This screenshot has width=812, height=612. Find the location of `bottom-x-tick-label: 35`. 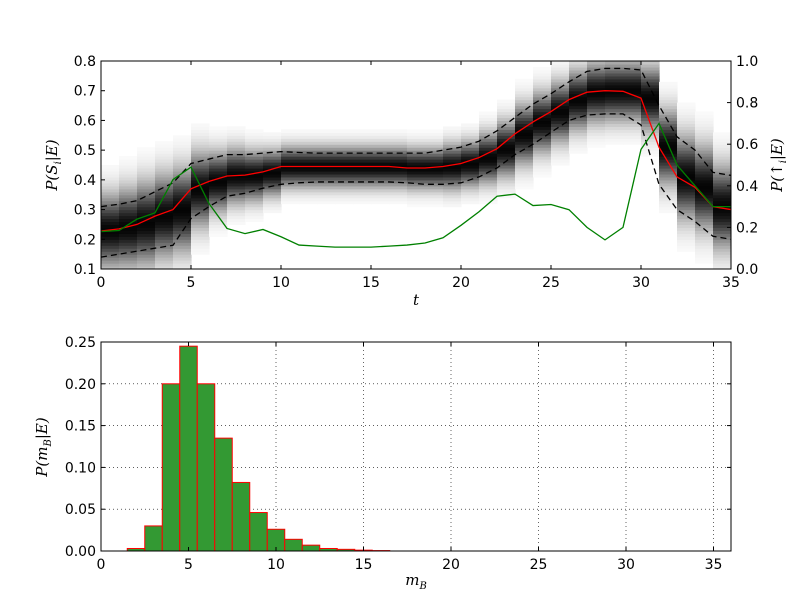

bottom-x-tick-label: 35 is located at coordinates (714, 565).